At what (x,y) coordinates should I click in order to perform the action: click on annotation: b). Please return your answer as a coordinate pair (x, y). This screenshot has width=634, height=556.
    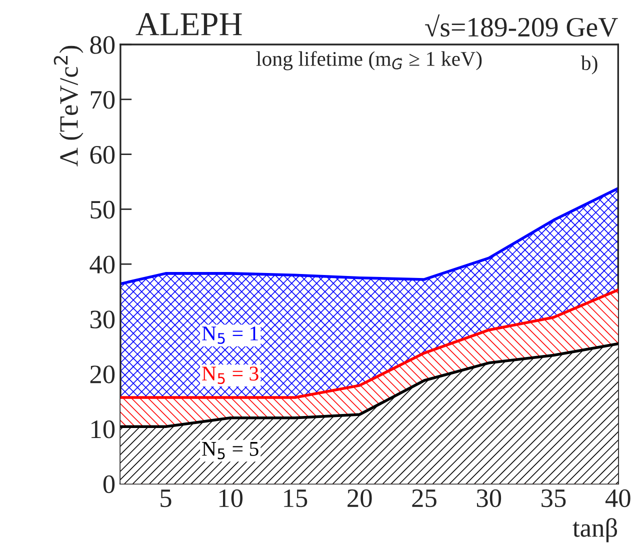
    Looking at the image, I should click on (589, 64).